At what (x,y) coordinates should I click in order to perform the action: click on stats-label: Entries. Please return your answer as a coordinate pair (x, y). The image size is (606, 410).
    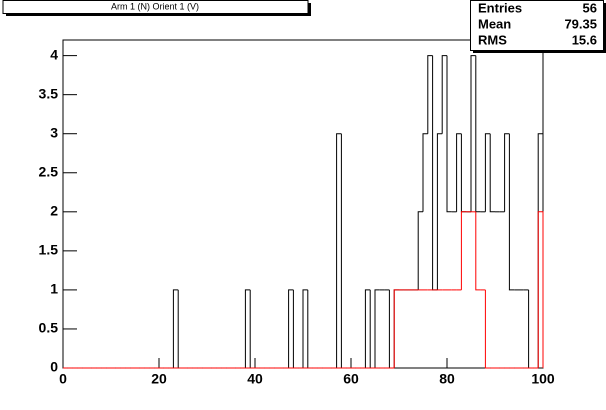
    Looking at the image, I should click on (500, 7).